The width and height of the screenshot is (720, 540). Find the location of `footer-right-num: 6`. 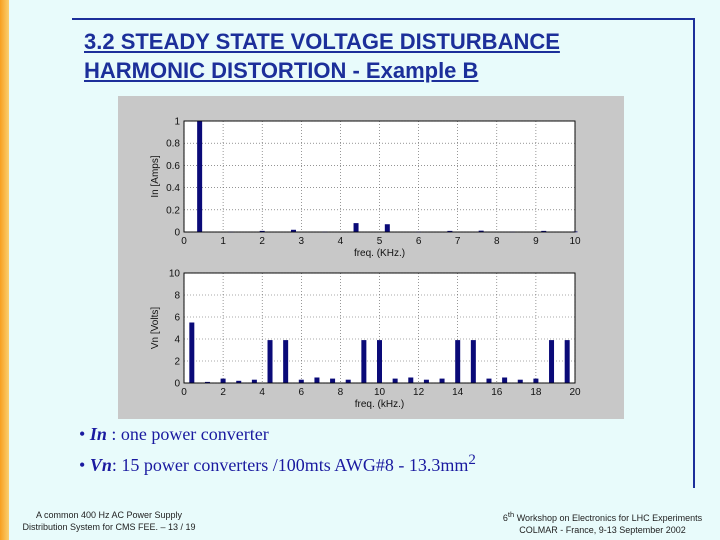

footer-right-num: 6 is located at coordinates (505, 518).